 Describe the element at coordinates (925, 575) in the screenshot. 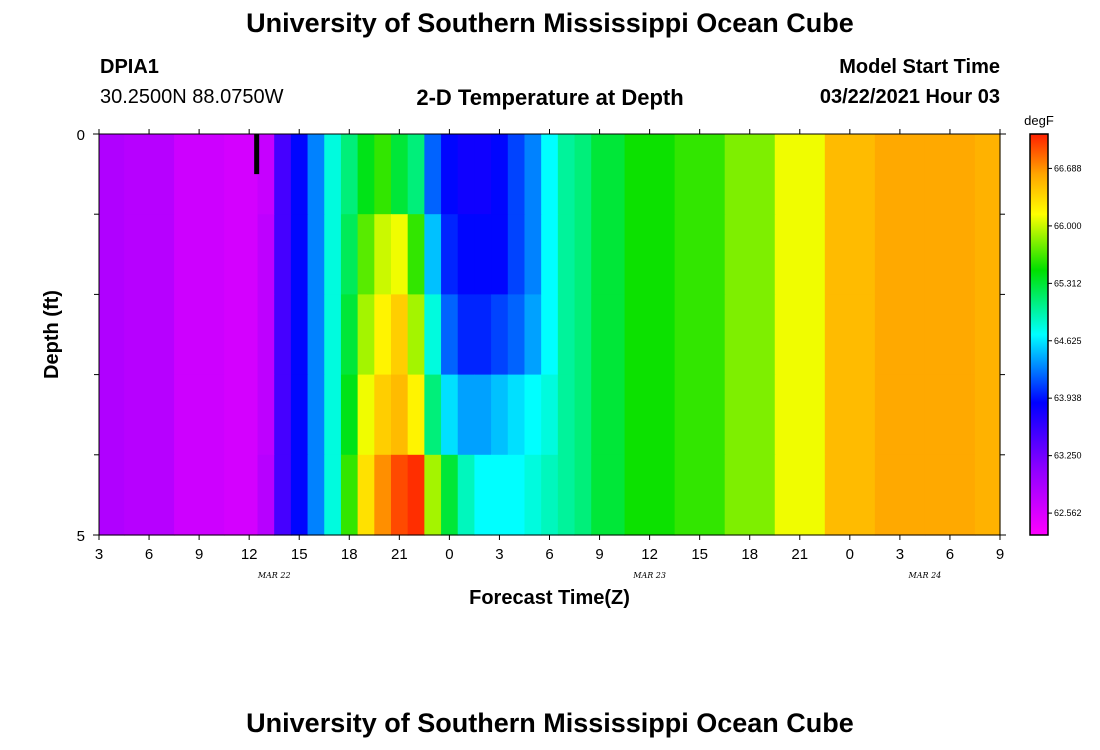

I see `date-label: MAR 24` at that location.